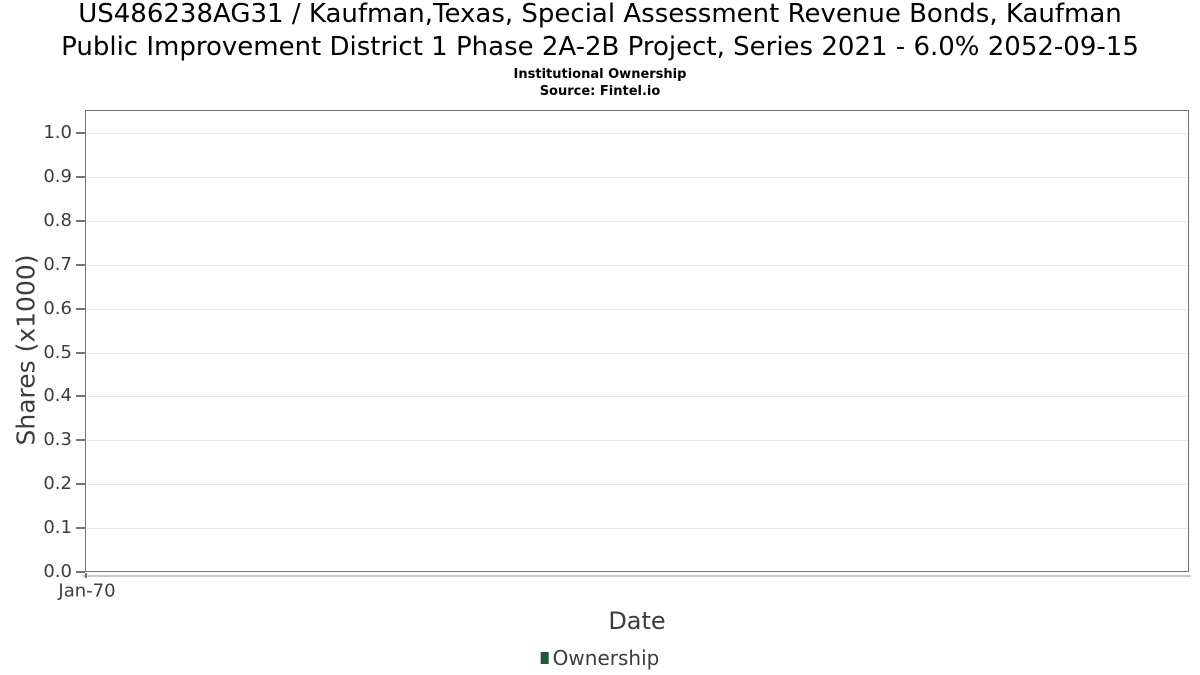 The image size is (1200, 675). I want to click on legend: Ownership, so click(600, 658).